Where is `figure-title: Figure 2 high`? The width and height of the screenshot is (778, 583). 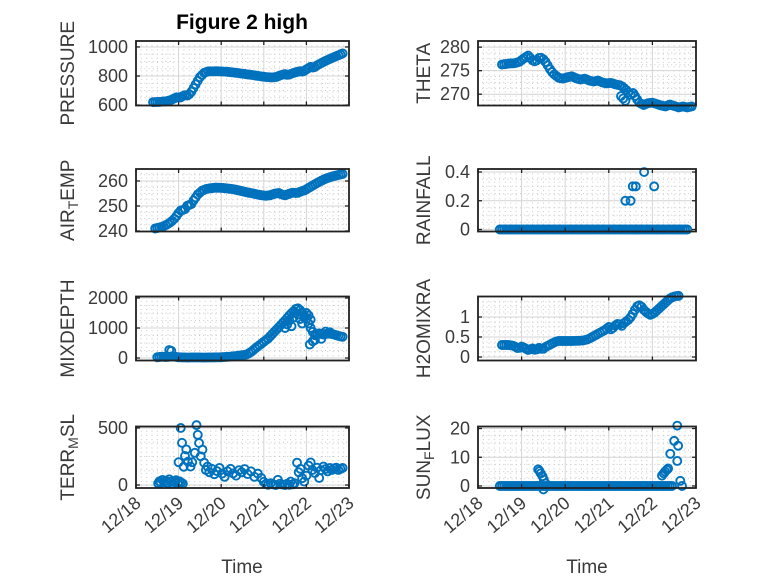
figure-title: Figure 2 high is located at coordinates (242, 22).